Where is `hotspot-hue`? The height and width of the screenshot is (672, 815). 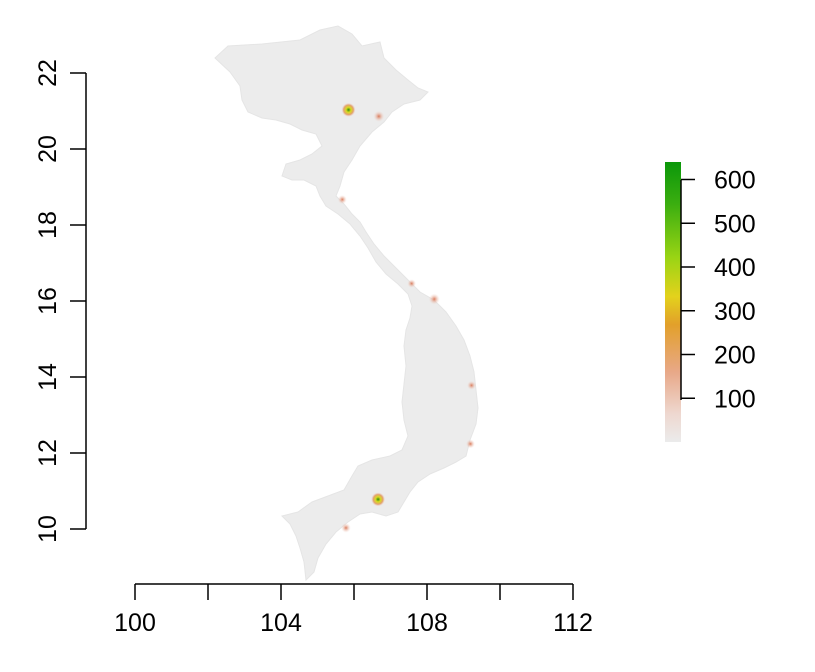 hotspot-hue is located at coordinates (412, 283).